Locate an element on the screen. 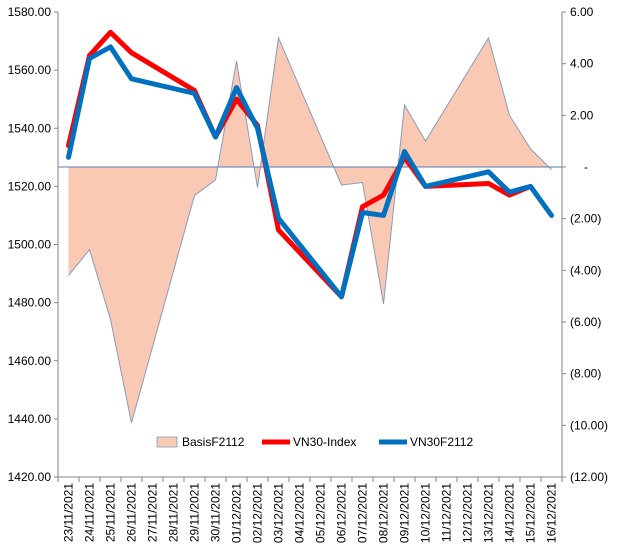 The width and height of the screenshot is (626, 552). left-tick-label: 1500.00 is located at coordinates (30, 245).